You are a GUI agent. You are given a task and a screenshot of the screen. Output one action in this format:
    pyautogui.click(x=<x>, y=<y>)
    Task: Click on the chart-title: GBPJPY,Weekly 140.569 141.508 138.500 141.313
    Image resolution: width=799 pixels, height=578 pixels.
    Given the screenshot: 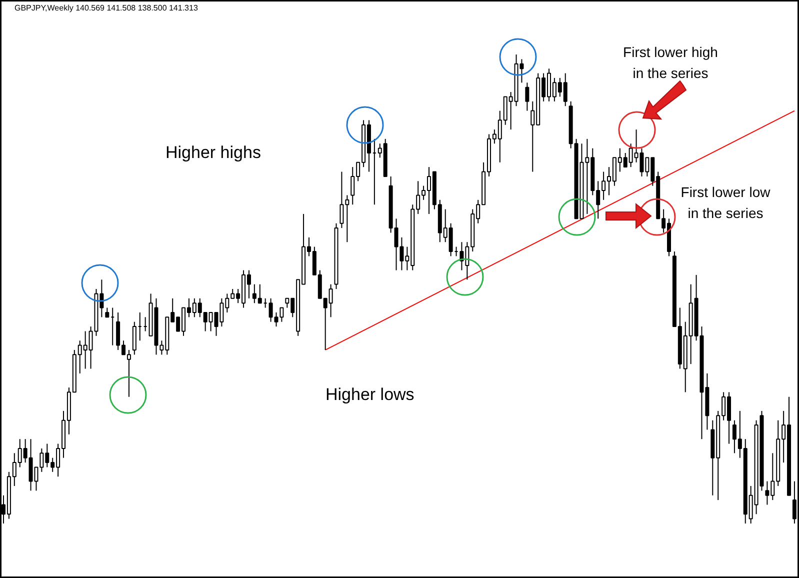 What is the action you would take?
    pyautogui.click(x=106, y=8)
    